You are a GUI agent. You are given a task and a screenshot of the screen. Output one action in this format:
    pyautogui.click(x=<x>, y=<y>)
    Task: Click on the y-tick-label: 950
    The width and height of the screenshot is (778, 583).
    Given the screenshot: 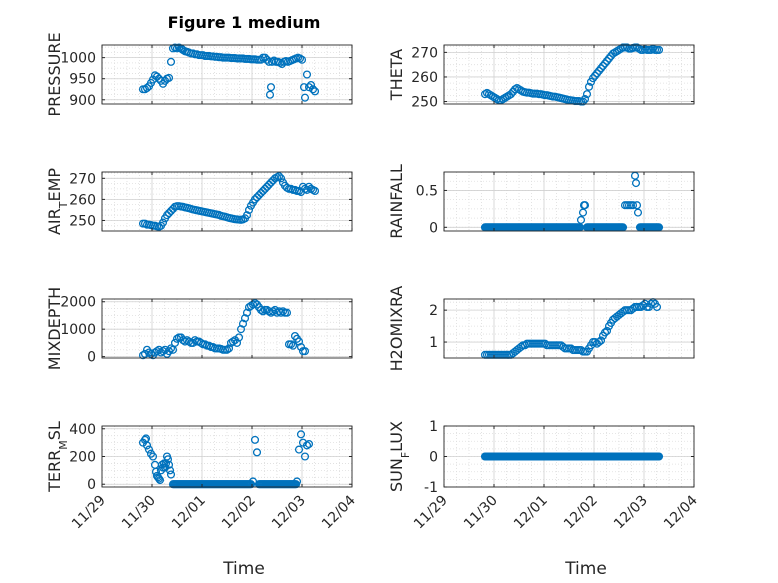 What is the action you would take?
    pyautogui.click(x=82, y=80)
    